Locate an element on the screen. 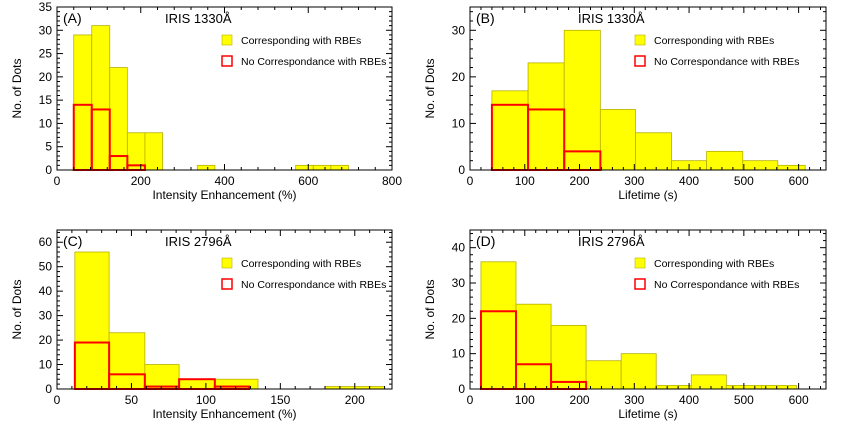  y-tick-label: 5 is located at coordinates (48, 147).